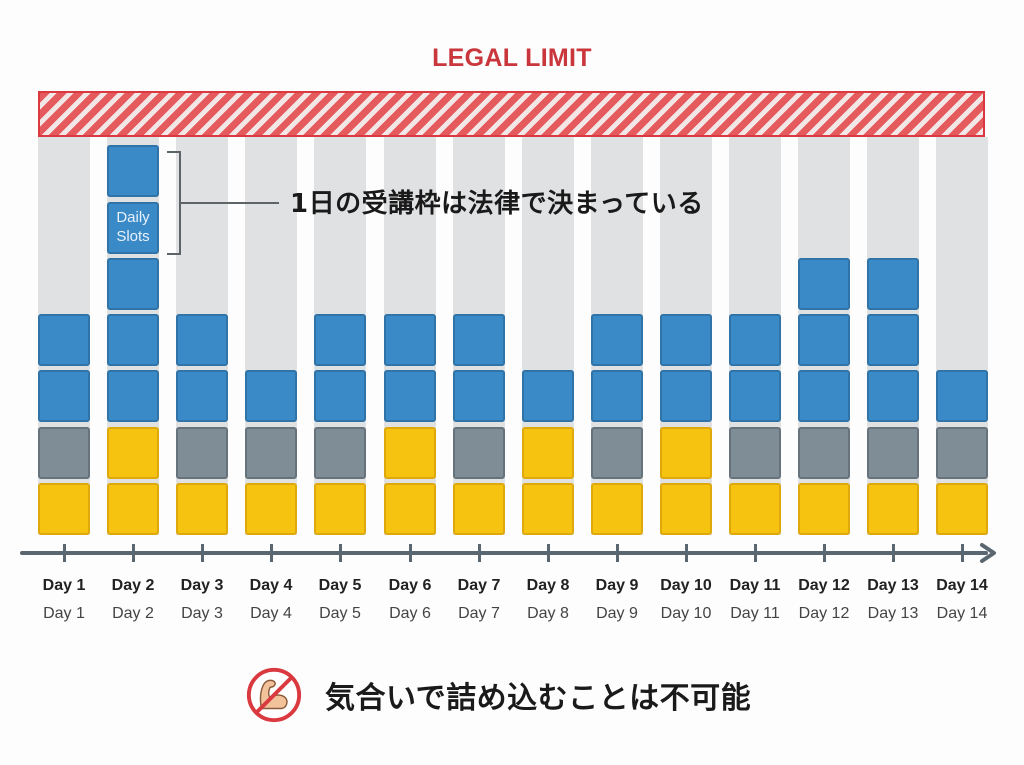 The width and height of the screenshot is (1024, 765). Describe the element at coordinates (133, 585) in the screenshot. I see `x-label-primary: Day 2` at that location.